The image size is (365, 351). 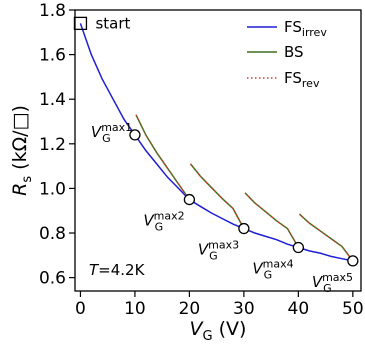 I want to click on x-axis-label: VG (V), so click(x=218, y=331).